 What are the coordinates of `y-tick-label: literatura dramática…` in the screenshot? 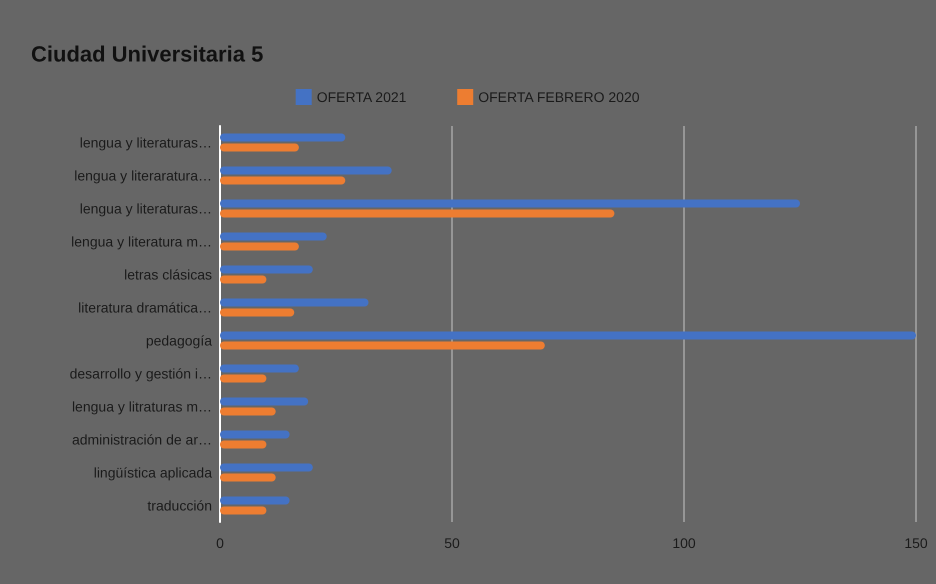 It's located at (145, 308).